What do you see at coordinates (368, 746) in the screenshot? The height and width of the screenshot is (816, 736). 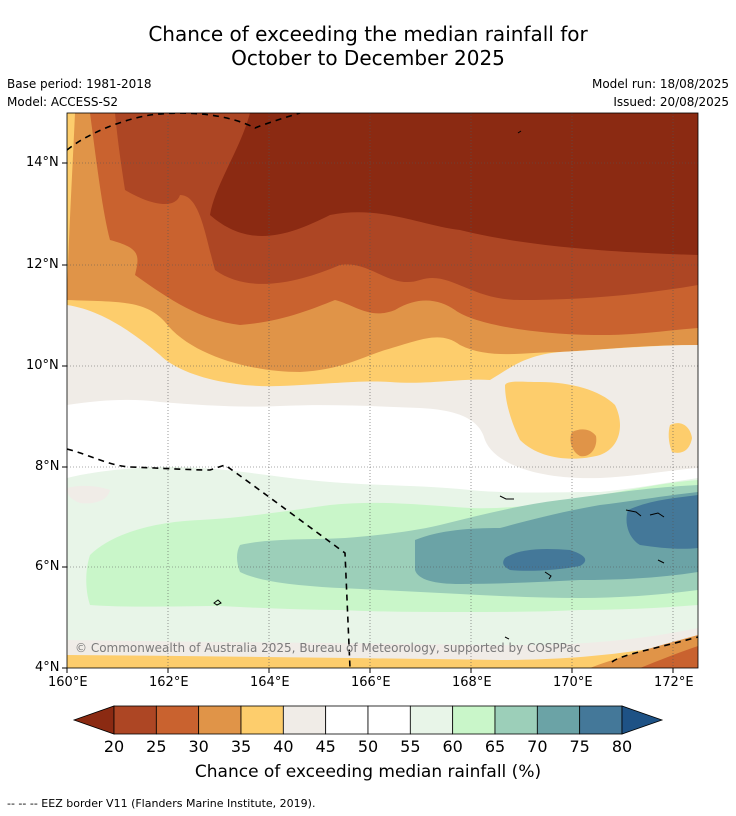 I see `colorbar-tick-label: 50` at bounding box center [368, 746].